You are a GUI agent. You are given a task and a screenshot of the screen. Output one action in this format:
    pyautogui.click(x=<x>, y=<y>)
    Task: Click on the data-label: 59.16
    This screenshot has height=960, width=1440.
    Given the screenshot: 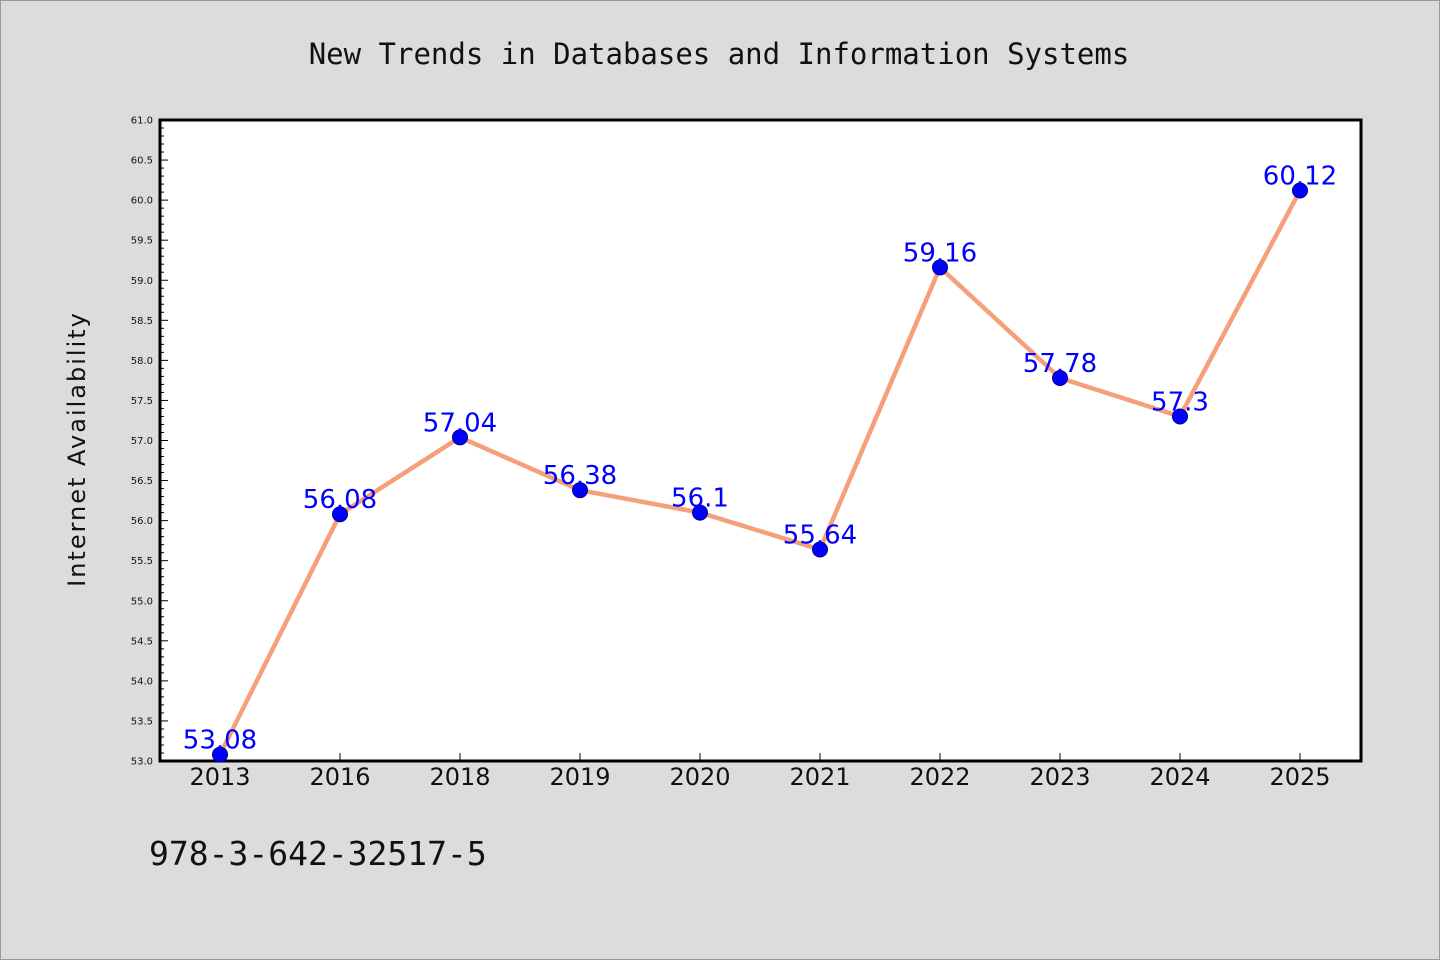 What is the action you would take?
    pyautogui.click(x=940, y=253)
    